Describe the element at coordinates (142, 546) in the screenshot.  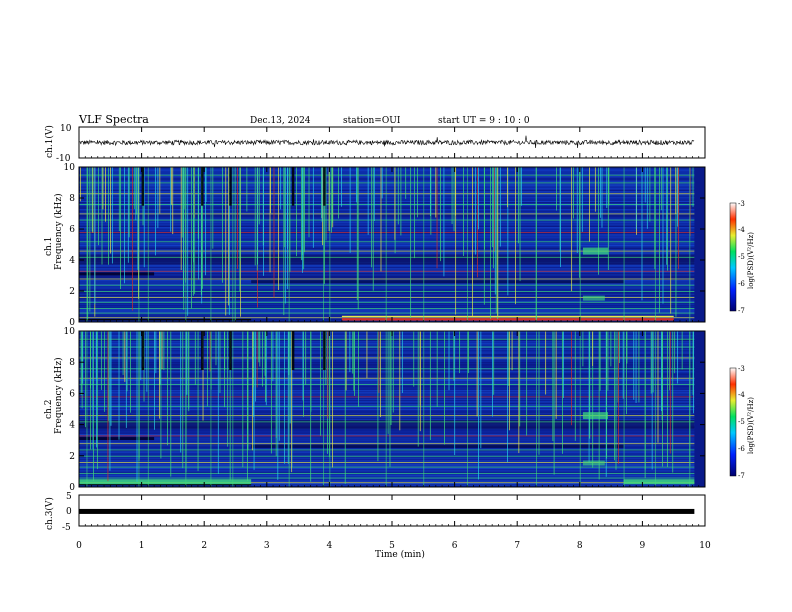
I see `time-tick-label: 1` at that location.